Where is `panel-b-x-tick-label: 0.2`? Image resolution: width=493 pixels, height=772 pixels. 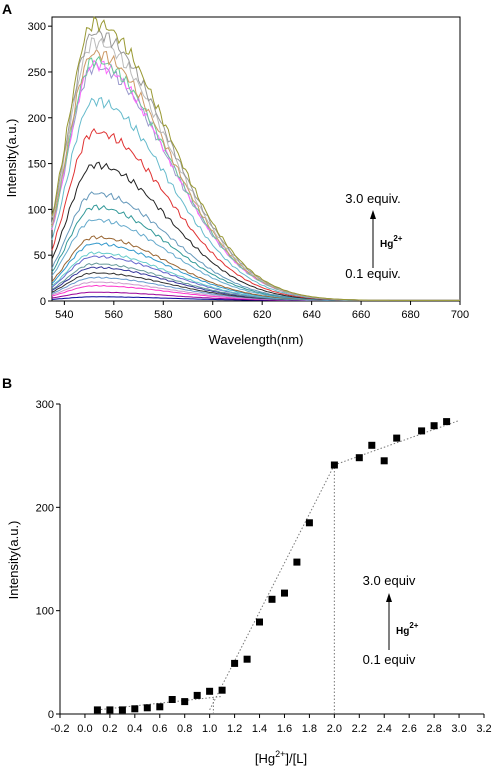
panel-b-x-tick-label: 0.2 is located at coordinates (109, 729).